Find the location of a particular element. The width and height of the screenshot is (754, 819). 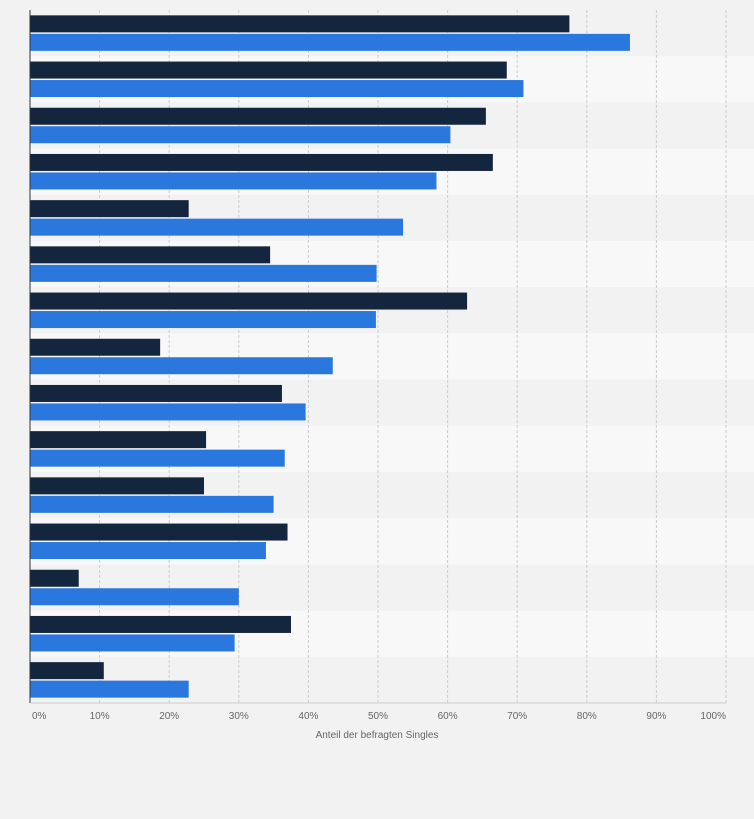

x-tick-label: 80% is located at coordinates (587, 716).